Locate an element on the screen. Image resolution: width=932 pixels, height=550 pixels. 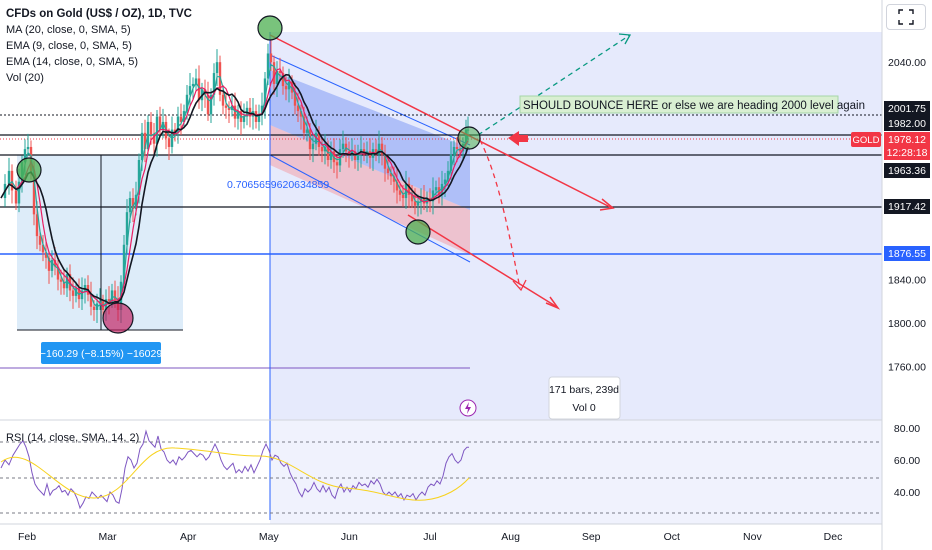
time-tick-label: Sep is located at coordinates (591, 537).